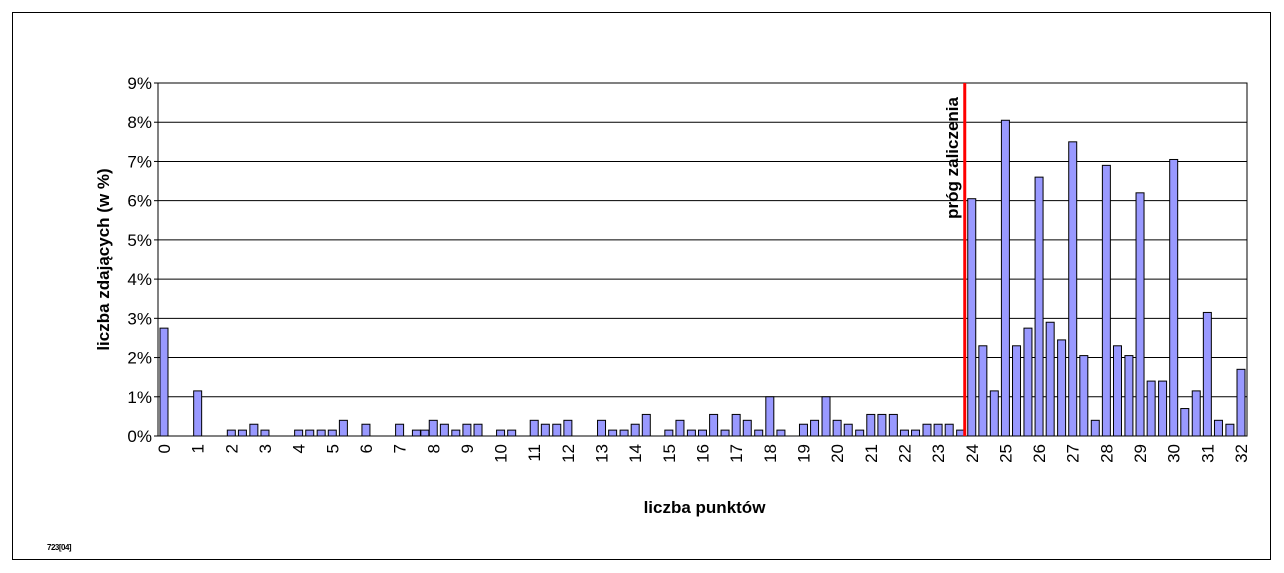 Image resolution: width=1284 pixels, height=573 pixels. What do you see at coordinates (635, 453) in the screenshot?
I see `x-tick-label: 14` at bounding box center [635, 453].